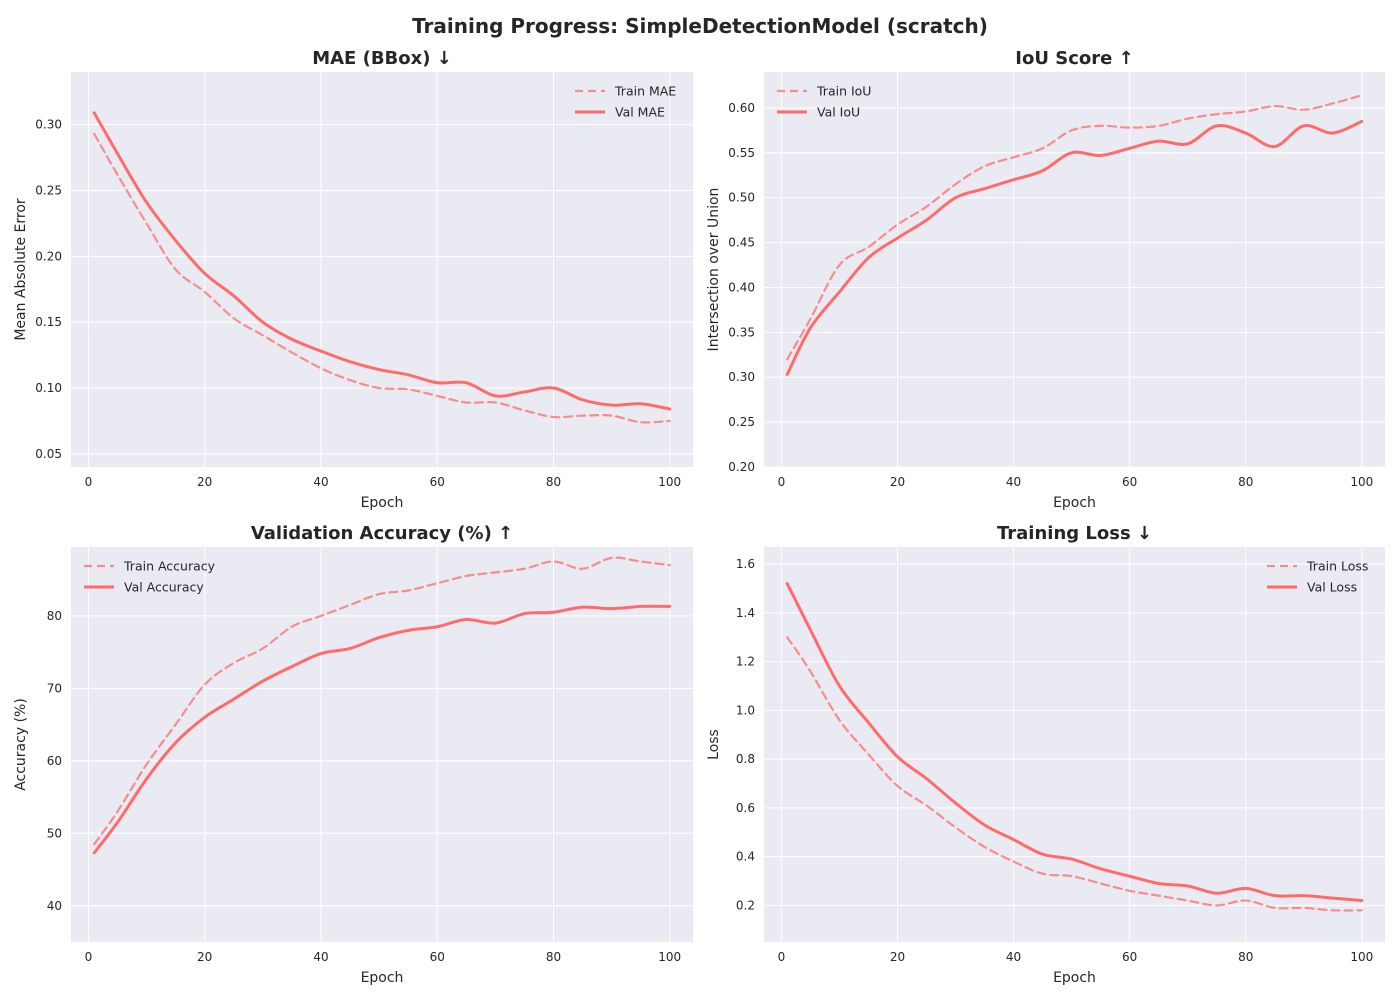 The image size is (1400, 1000). What do you see at coordinates (1074, 533) in the screenshot?
I see `chart-title: Training Loss ↓` at bounding box center [1074, 533].